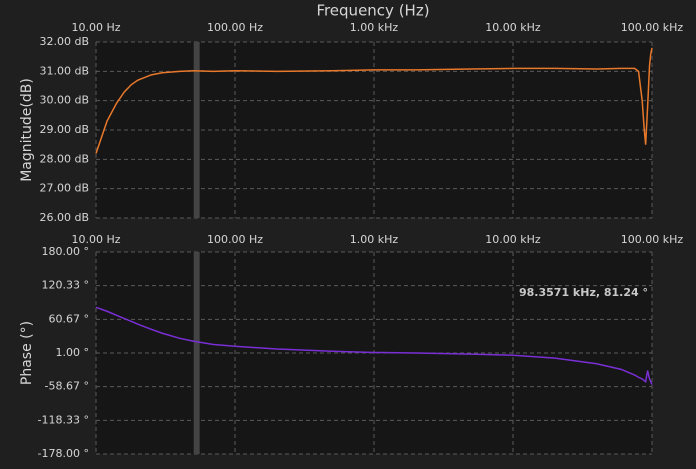 The image size is (696, 469). I want to click on series-line, so click(374, 345).